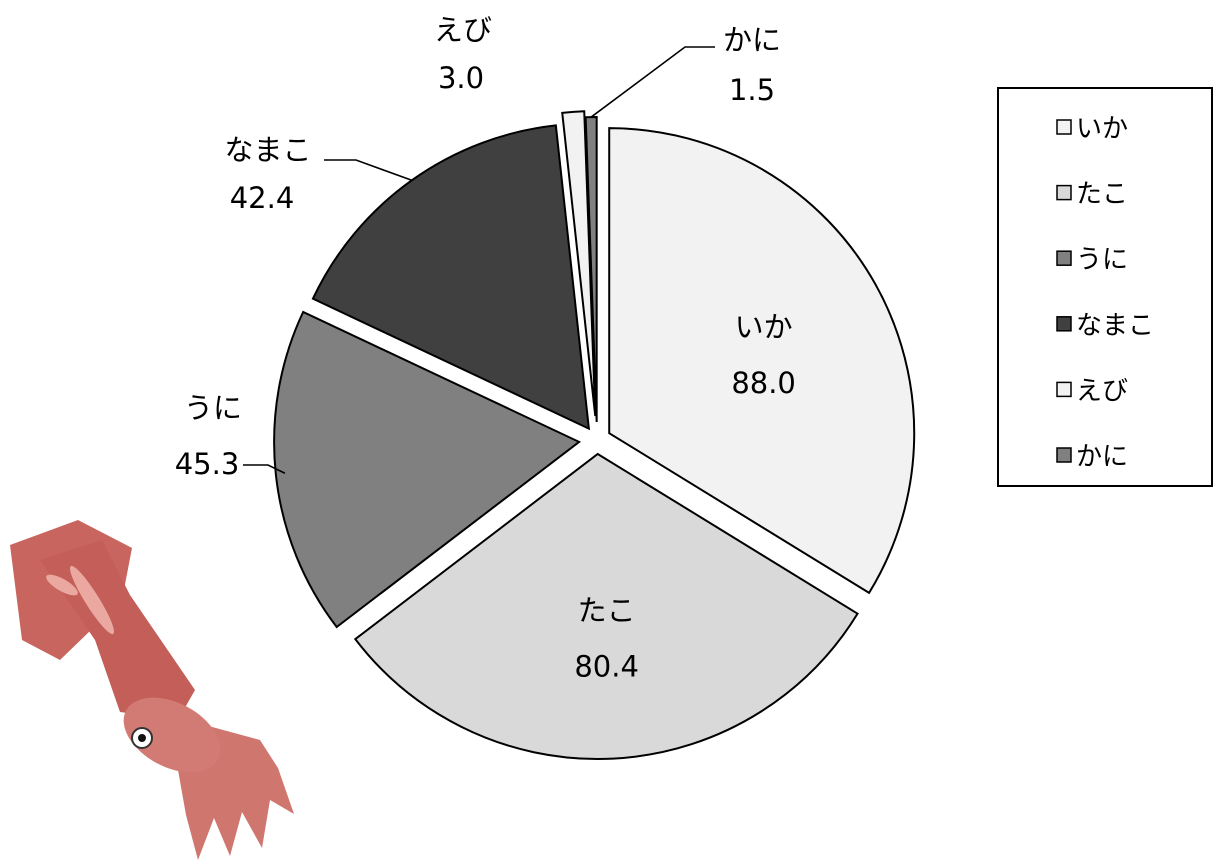  What do you see at coordinates (142, 738) in the screenshot?
I see `squid-pupil` at bounding box center [142, 738].